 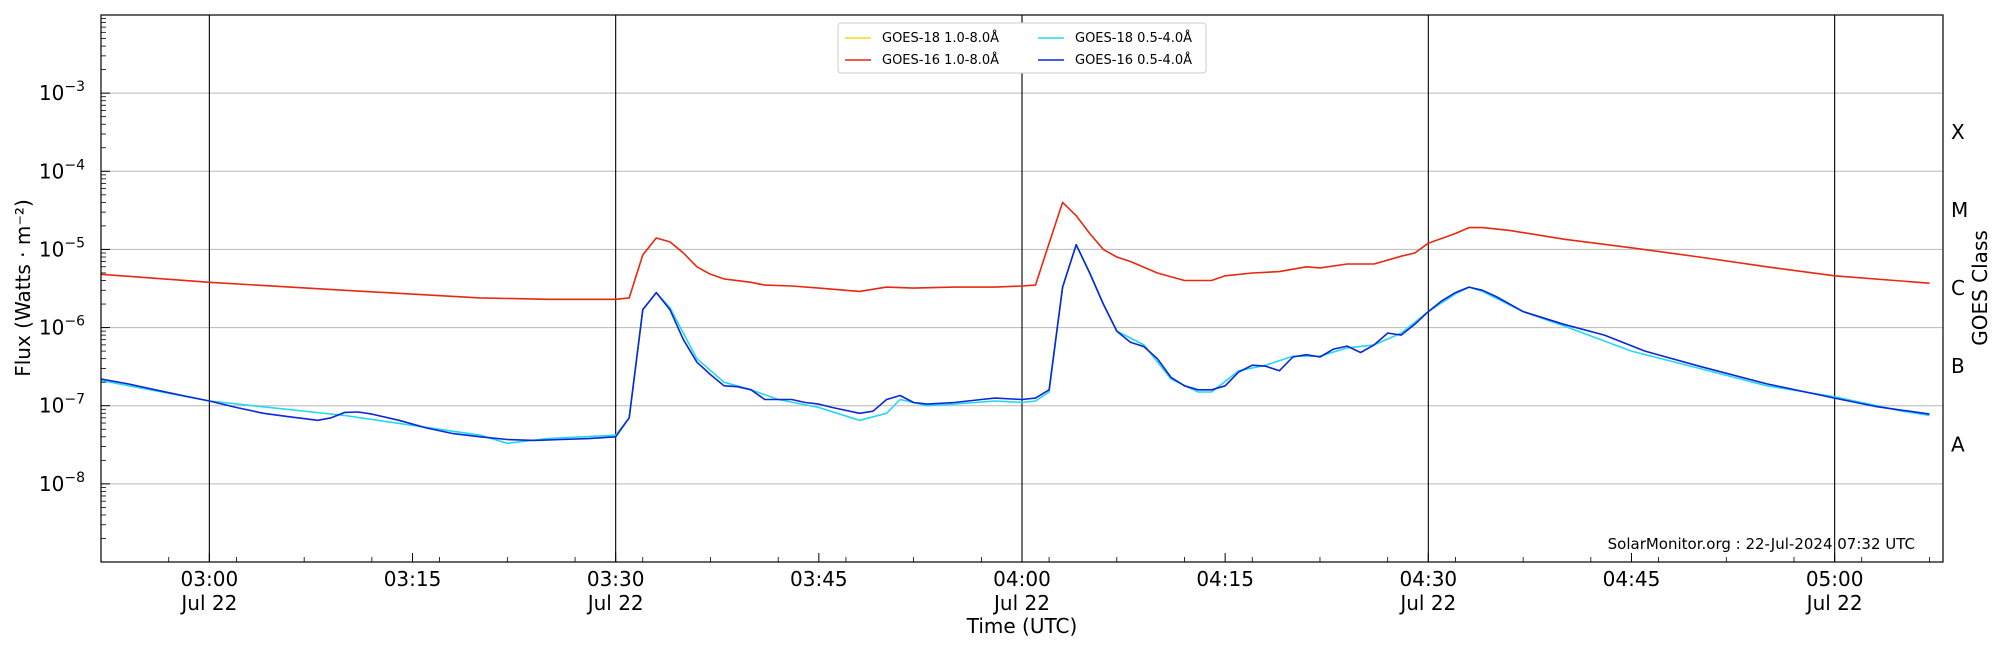 What do you see at coordinates (1980, 288) in the screenshot?
I see `y2-axis-title: GOES Class` at bounding box center [1980, 288].